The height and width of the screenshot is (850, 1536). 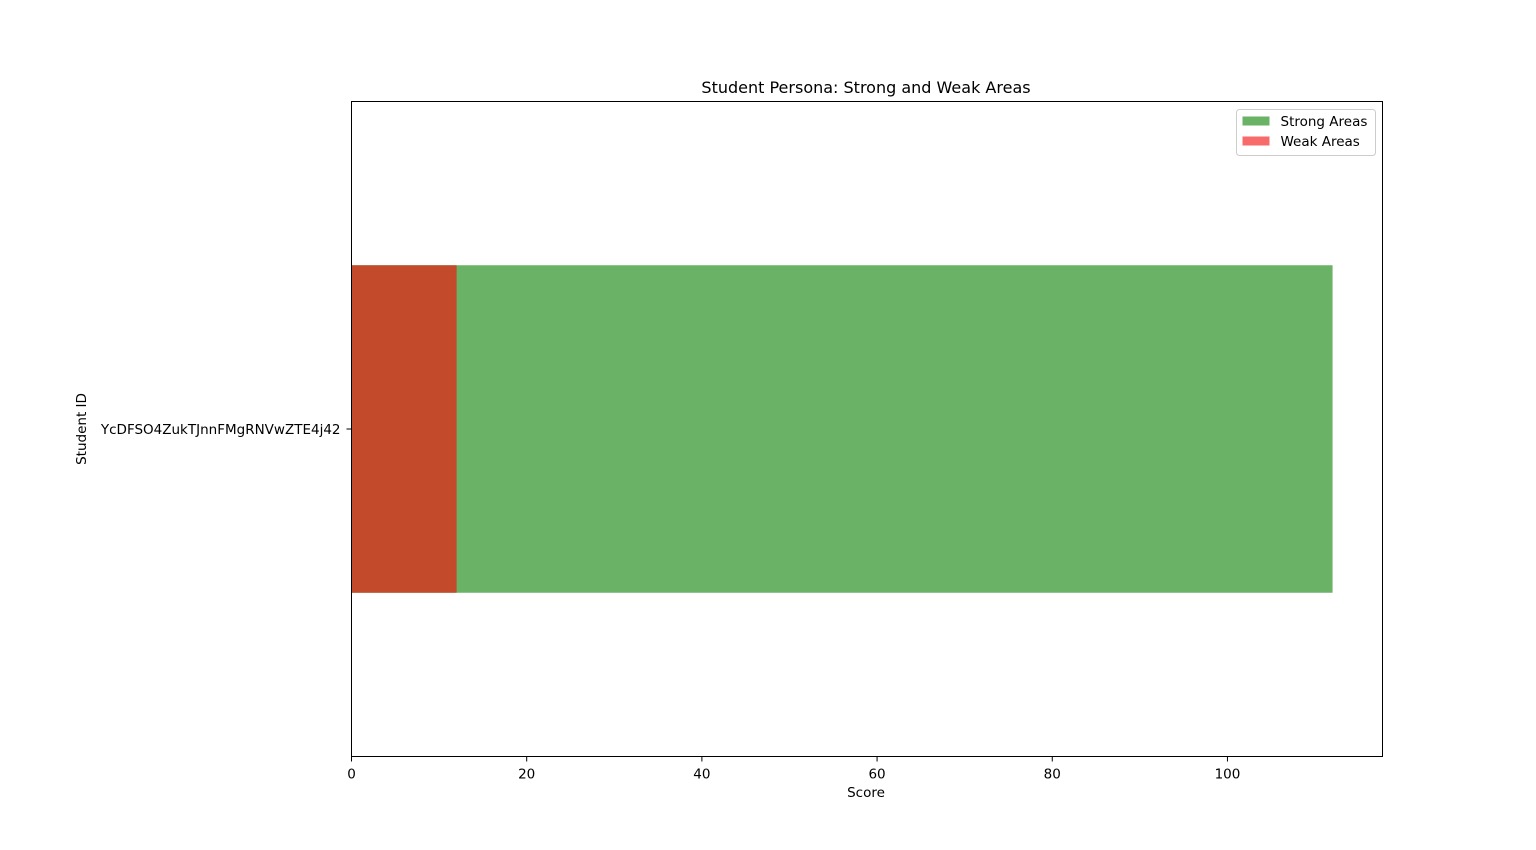 What do you see at coordinates (866, 793) in the screenshot?
I see `x-axis-label: Score` at bounding box center [866, 793].